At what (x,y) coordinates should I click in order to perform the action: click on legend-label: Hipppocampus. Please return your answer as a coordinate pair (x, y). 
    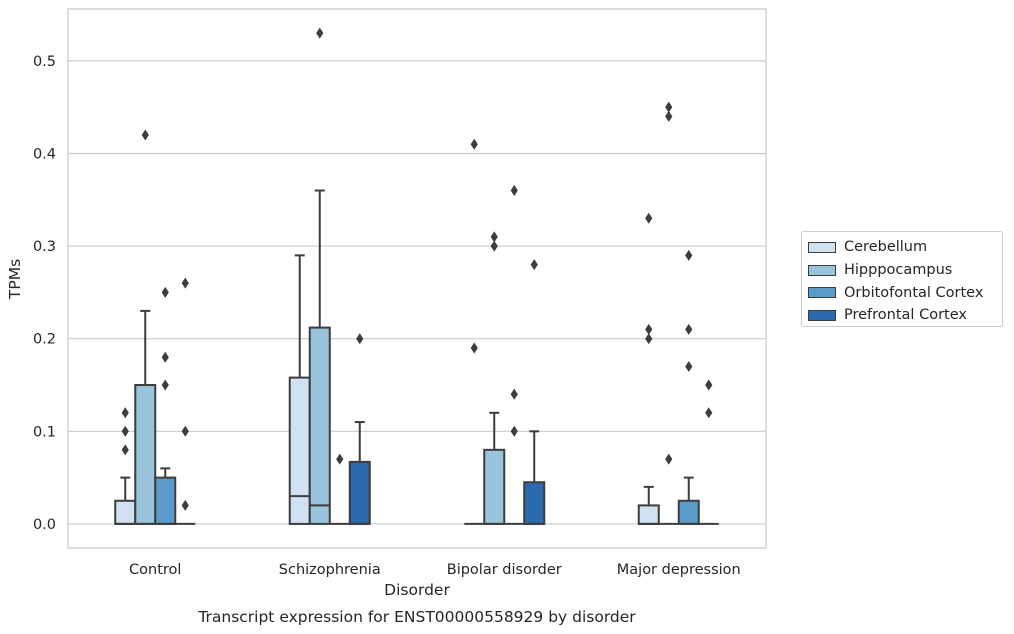
    Looking at the image, I should click on (898, 270).